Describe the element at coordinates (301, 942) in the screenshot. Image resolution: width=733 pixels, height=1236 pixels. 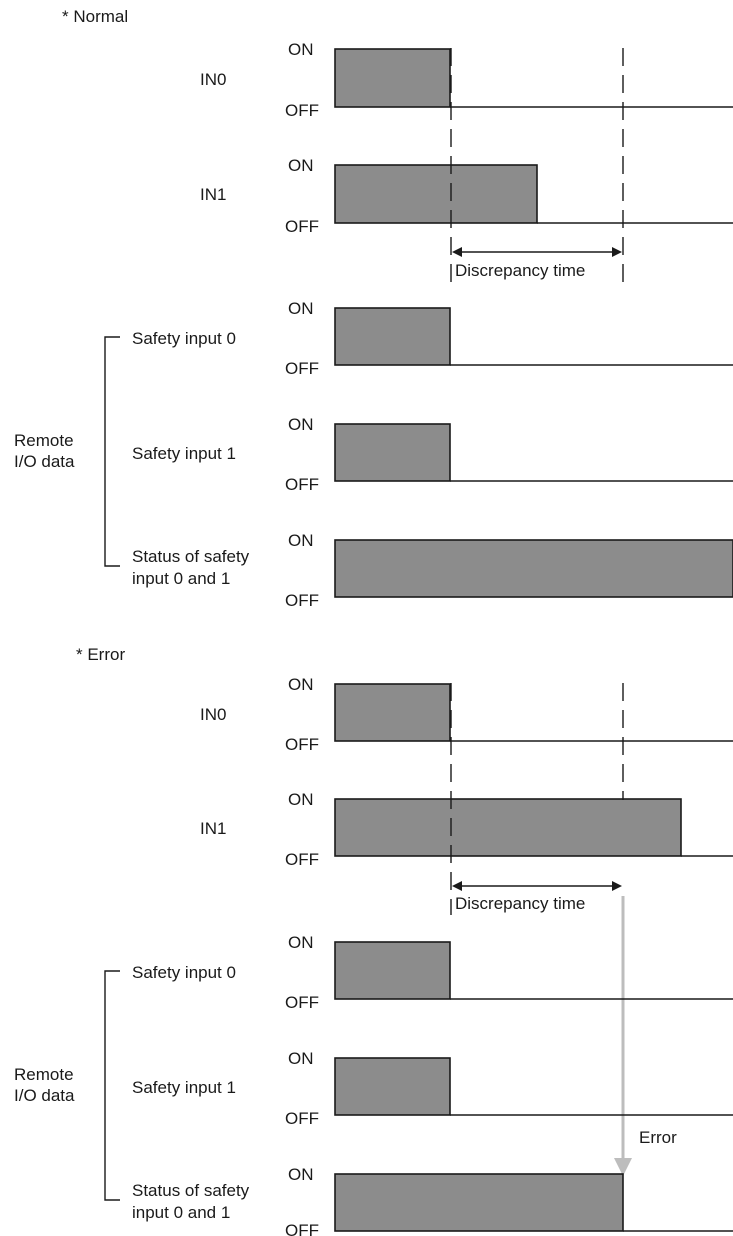
I see `error-safety0-on: ON` at that location.